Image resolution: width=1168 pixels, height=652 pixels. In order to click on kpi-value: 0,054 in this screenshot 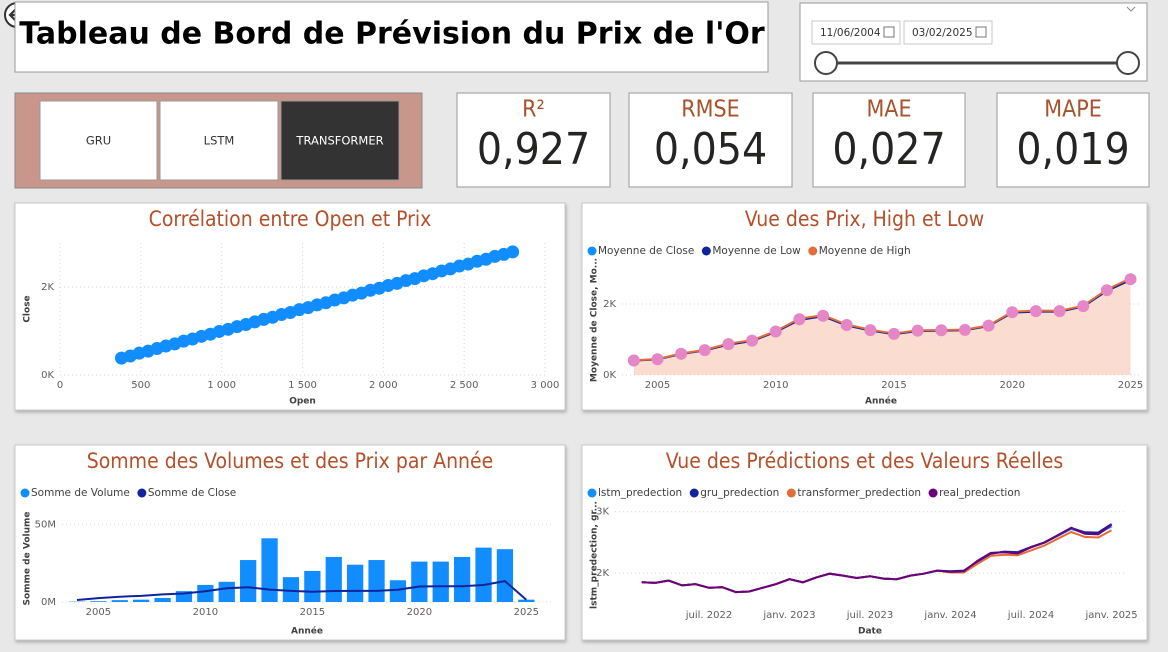, I will do `click(710, 149)`.